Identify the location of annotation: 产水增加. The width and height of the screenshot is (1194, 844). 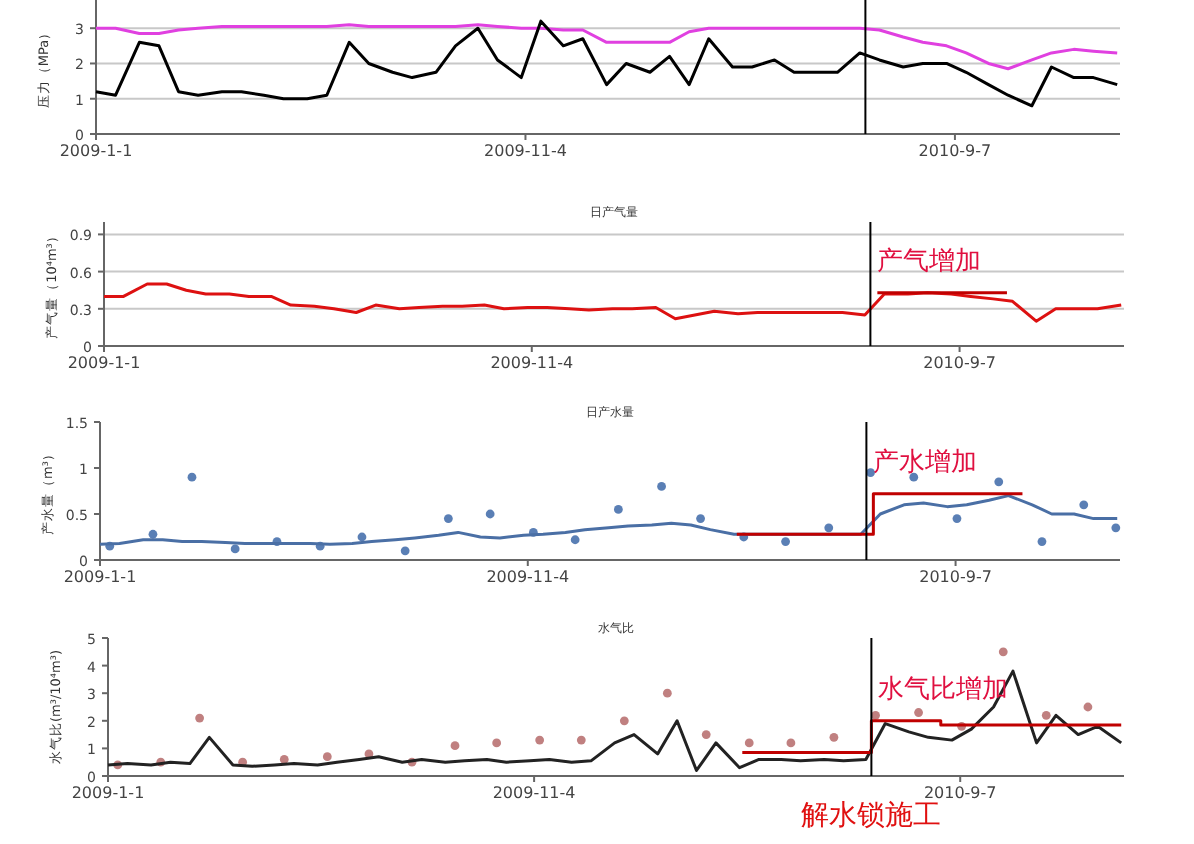
(925, 462).